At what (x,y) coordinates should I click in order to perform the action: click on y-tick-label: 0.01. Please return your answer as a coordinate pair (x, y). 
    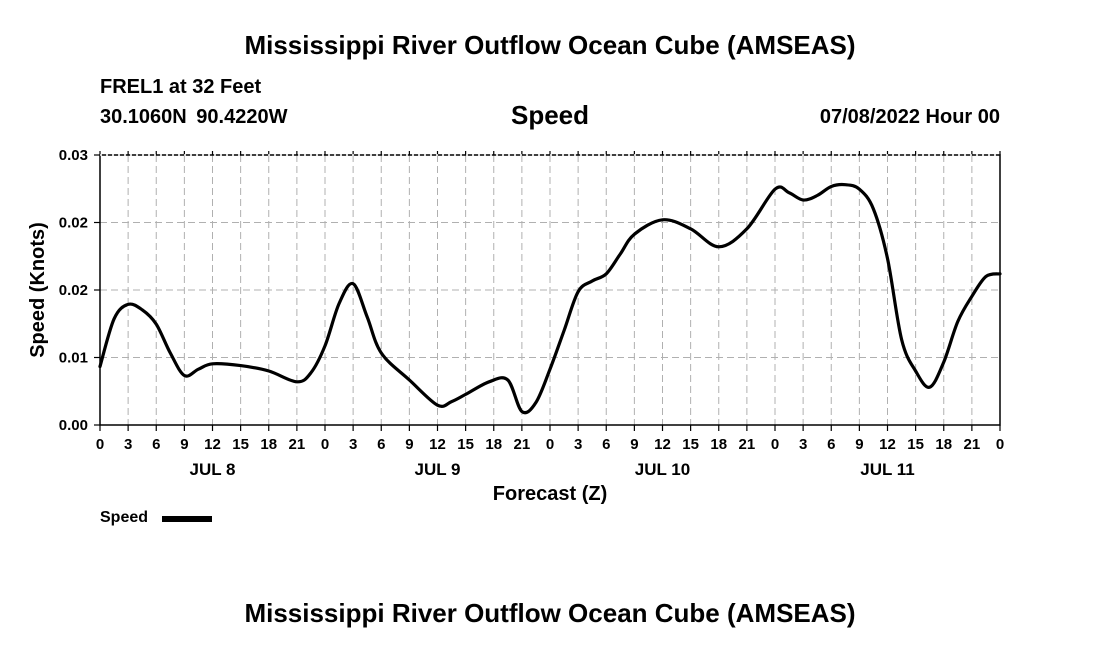
    Looking at the image, I should click on (73, 358).